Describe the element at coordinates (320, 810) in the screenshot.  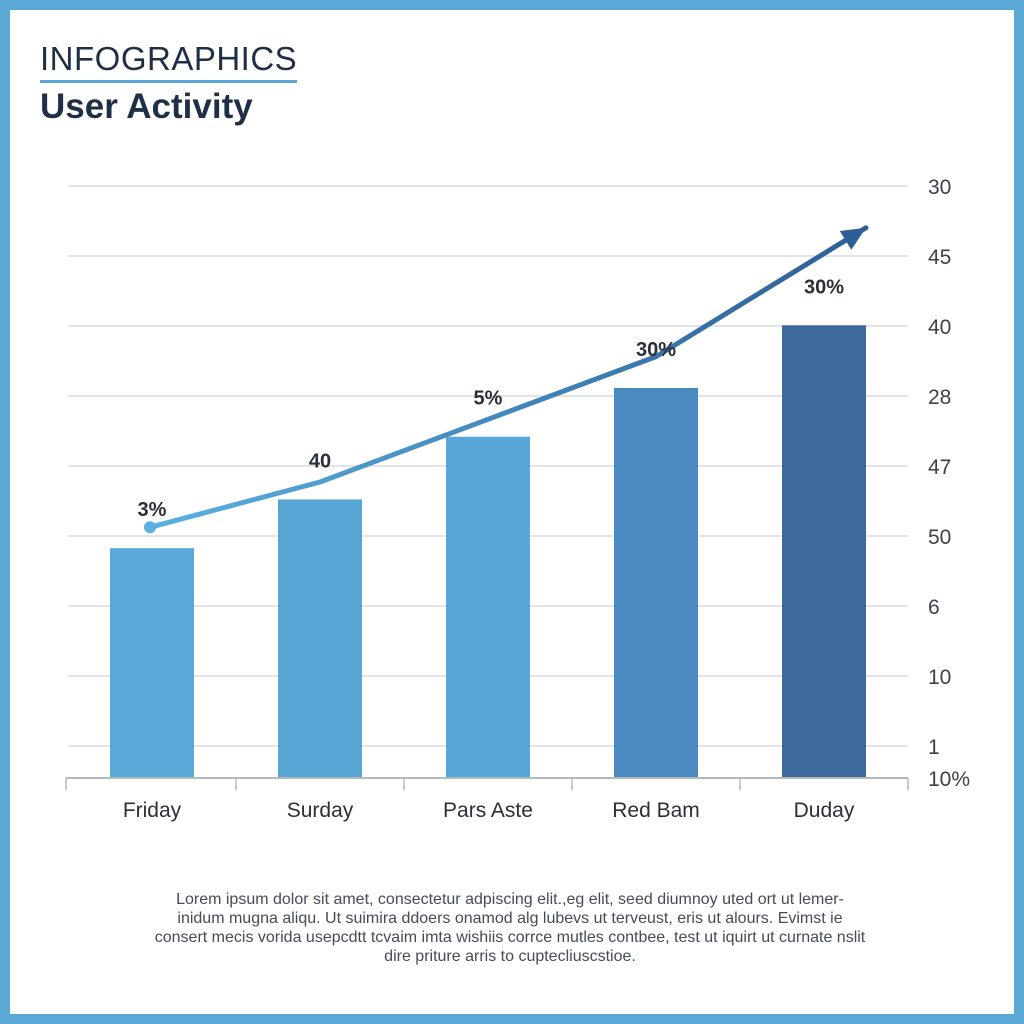
I see `x-tick-label: Surday` at that location.